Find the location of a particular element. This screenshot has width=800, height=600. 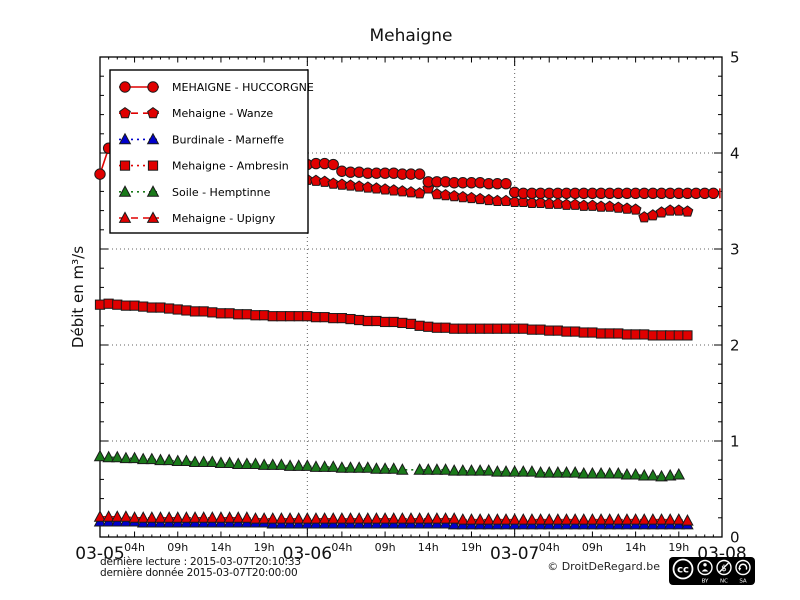

legend-label: Mehaigne - Ambresin is located at coordinates (230, 166).